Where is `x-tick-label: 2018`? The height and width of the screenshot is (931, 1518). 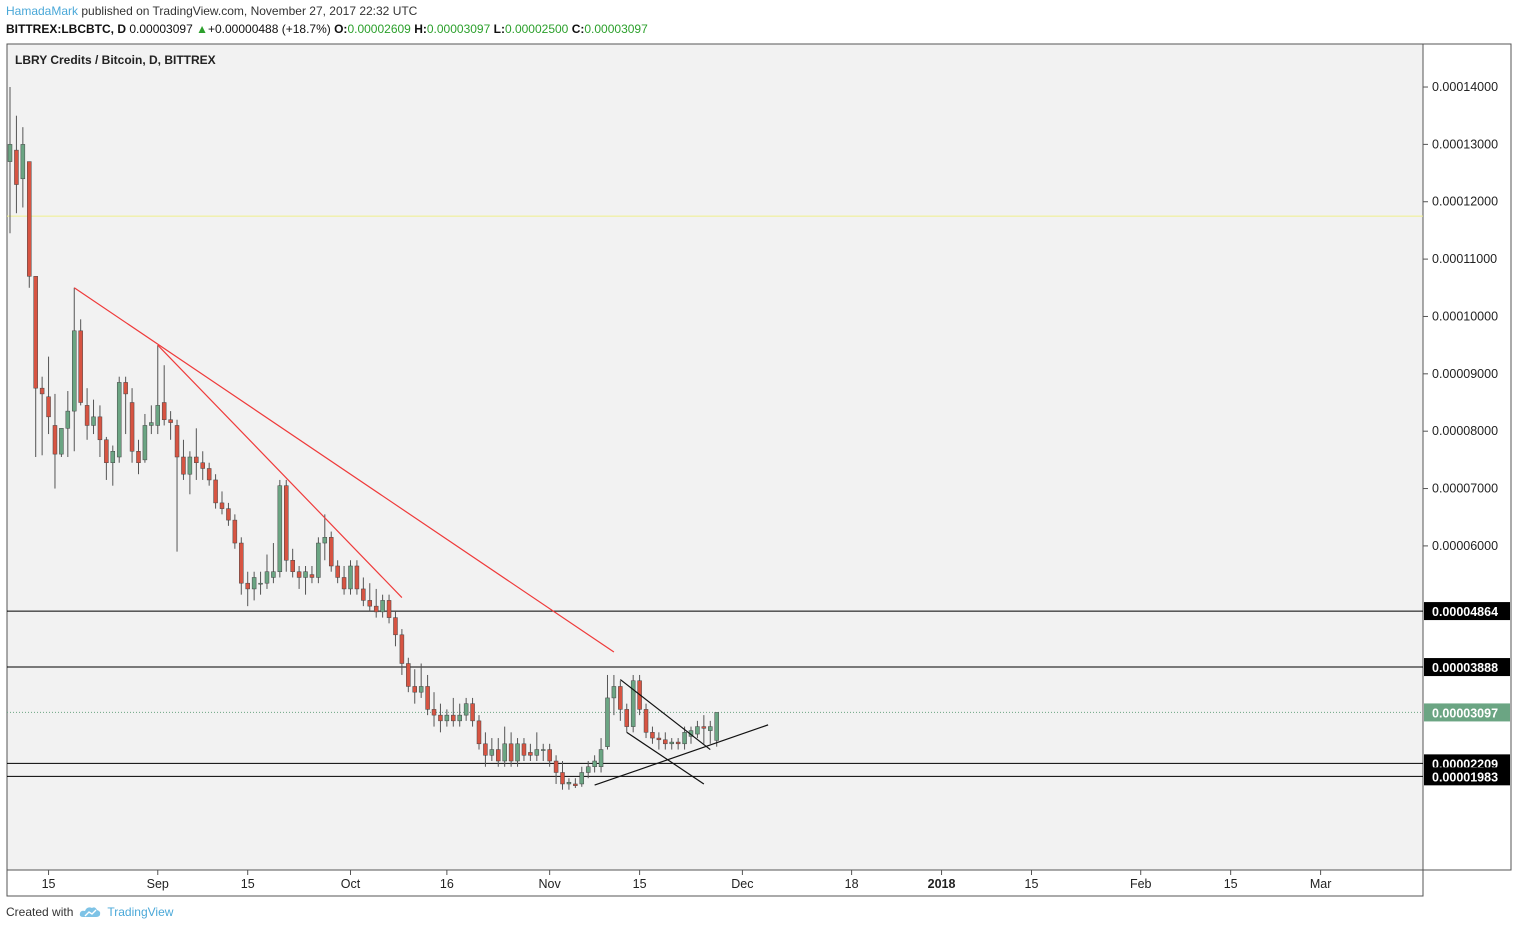
x-tick-label: 2018 is located at coordinates (942, 884).